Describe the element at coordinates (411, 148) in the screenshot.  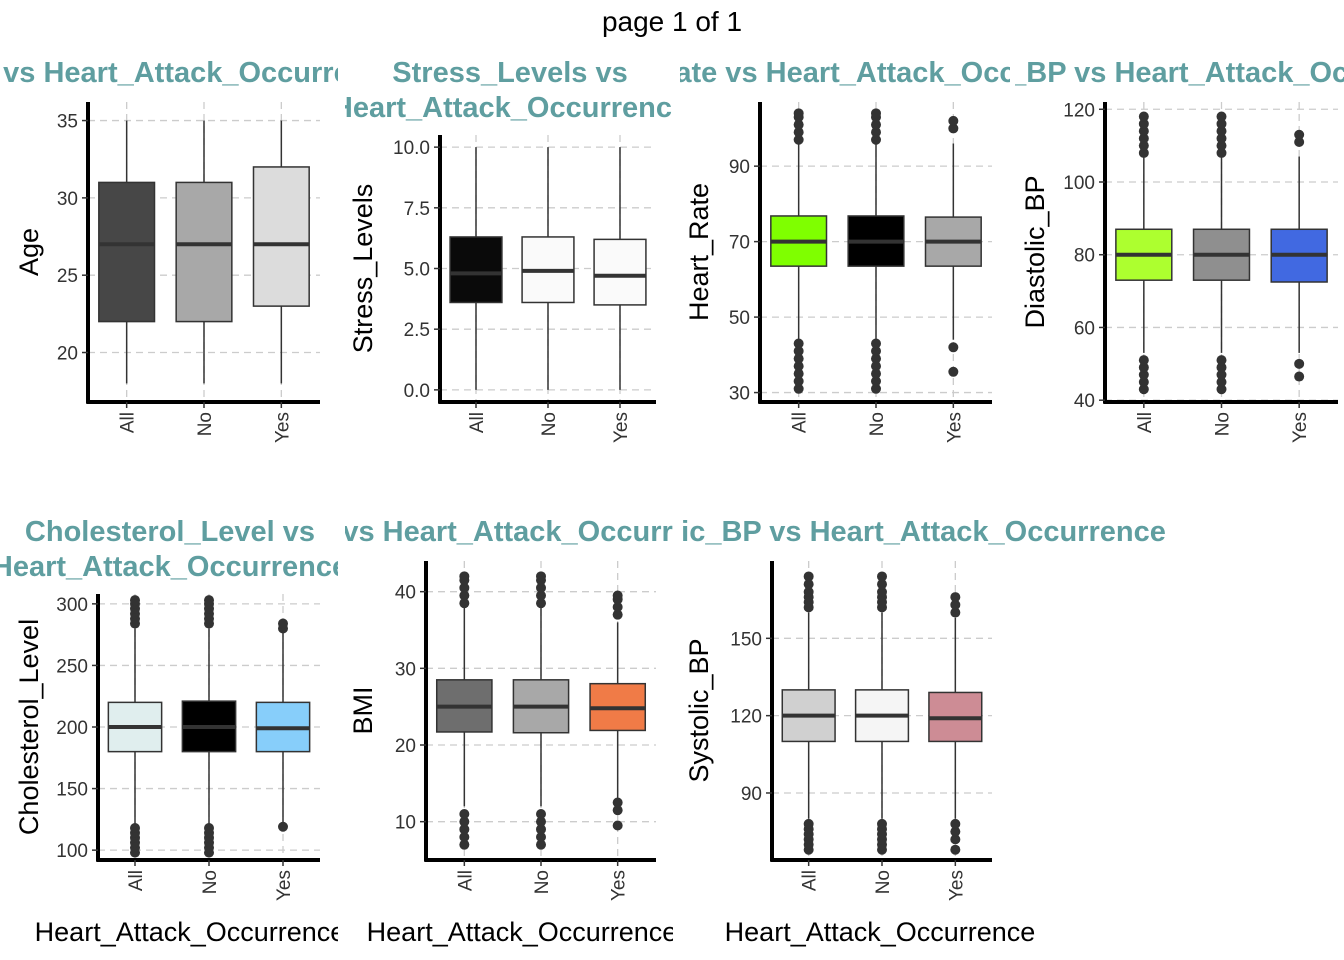
I see `y-tick-label: 10.0` at that location.